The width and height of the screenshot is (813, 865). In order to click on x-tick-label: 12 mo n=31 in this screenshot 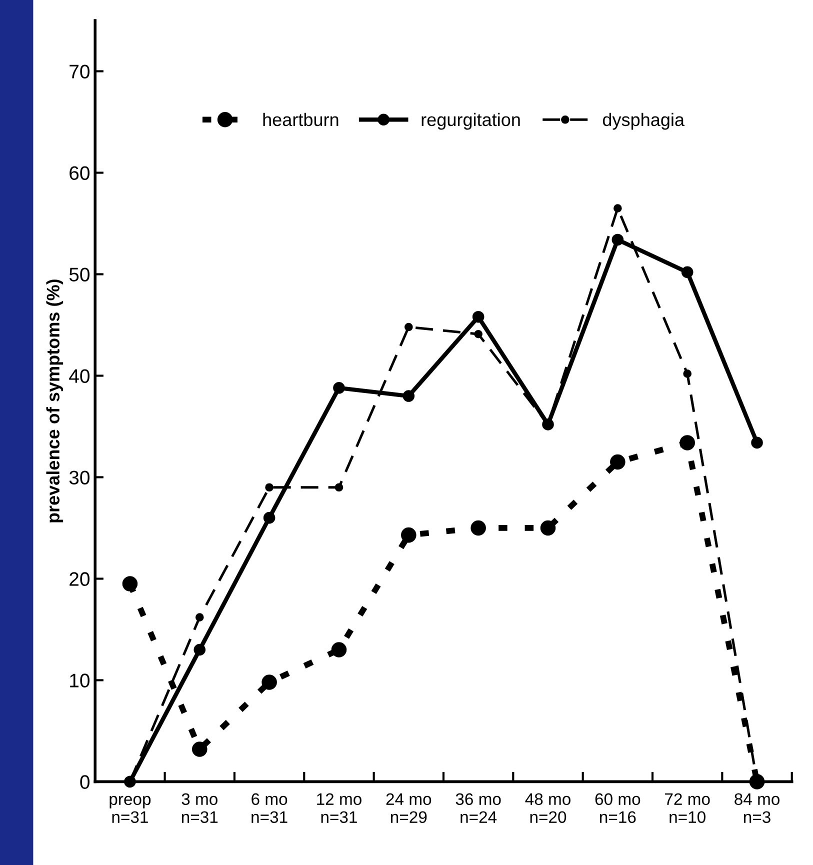, I will do `click(339, 808)`.